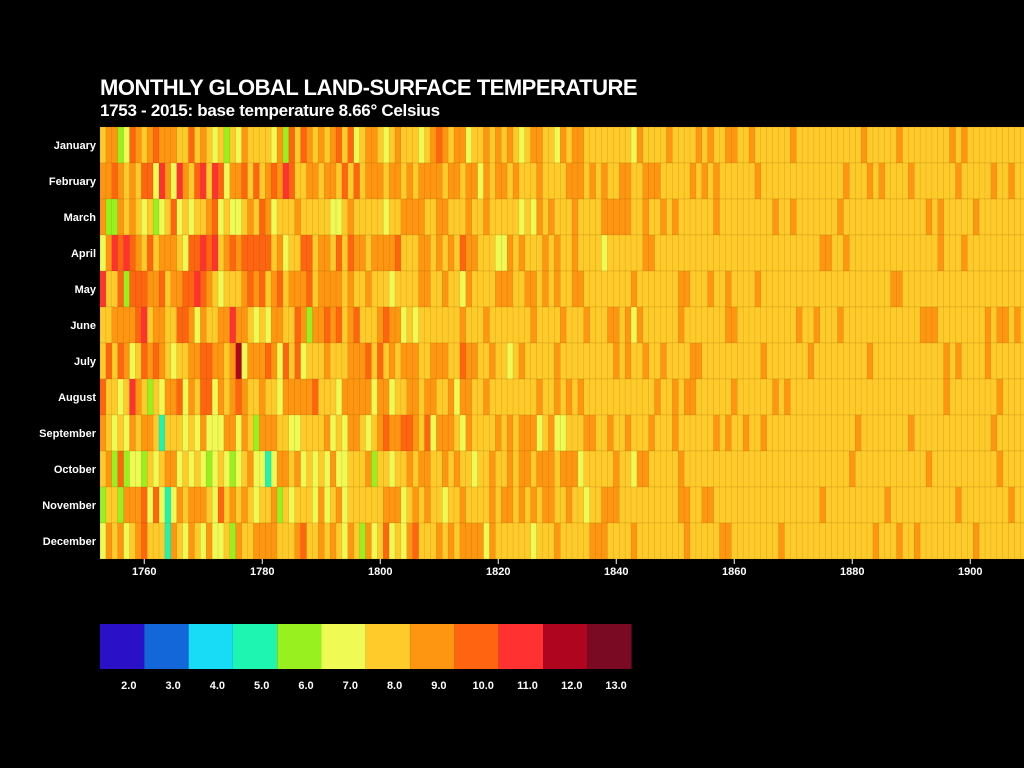 This screenshot has width=1024, height=768. I want to click on legend-label: 3.0, so click(172, 686).